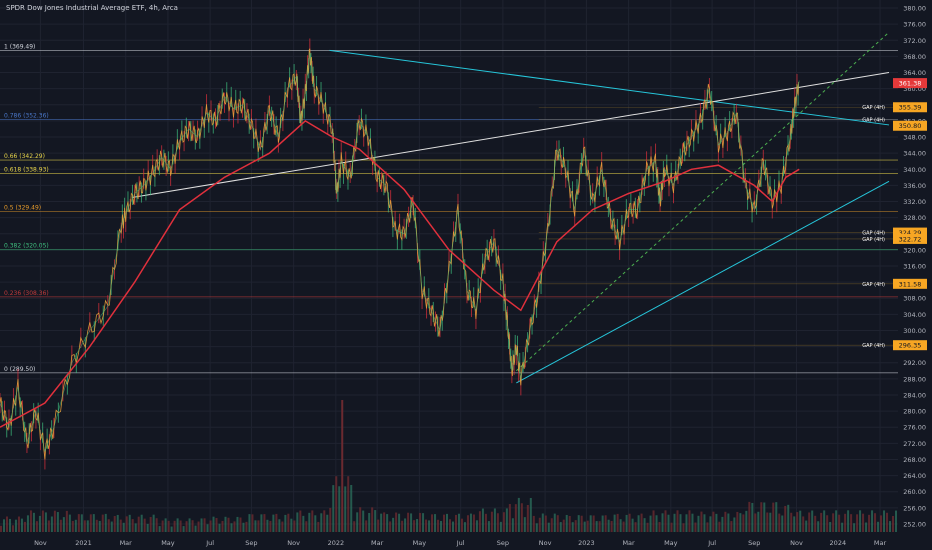 Image resolution: width=932 pixels, height=550 pixels. I want to click on gap-price-badge, so click(910, 345).